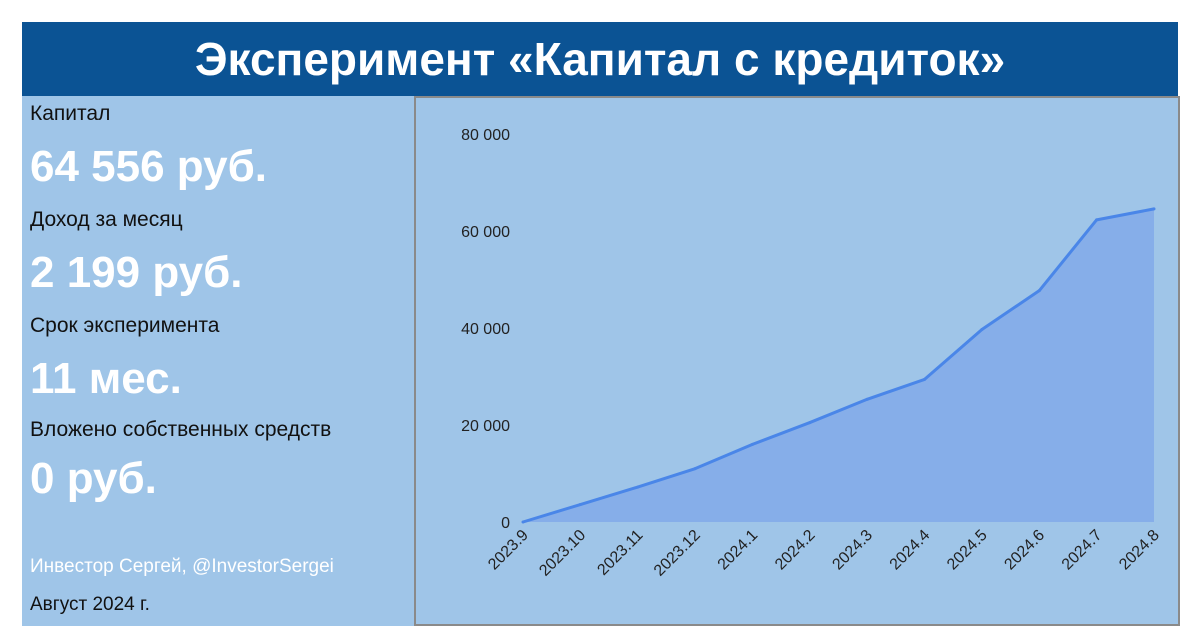 The image size is (1200, 628). What do you see at coordinates (148, 166) in the screenshot?
I see `capital-value: 64 556 руб.` at bounding box center [148, 166].